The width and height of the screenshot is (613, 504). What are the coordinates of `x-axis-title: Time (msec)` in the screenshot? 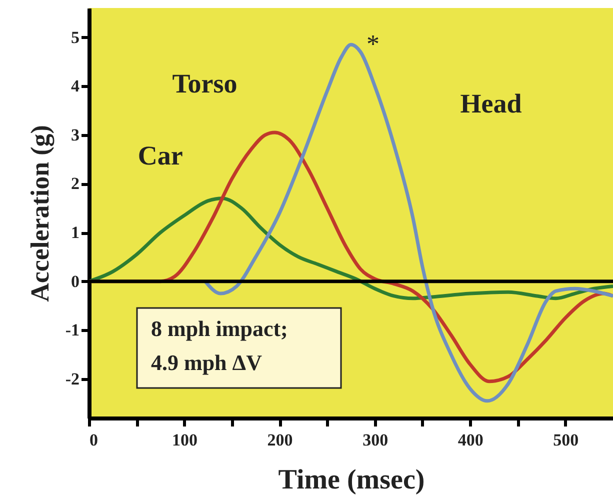 It's located at (351, 480).